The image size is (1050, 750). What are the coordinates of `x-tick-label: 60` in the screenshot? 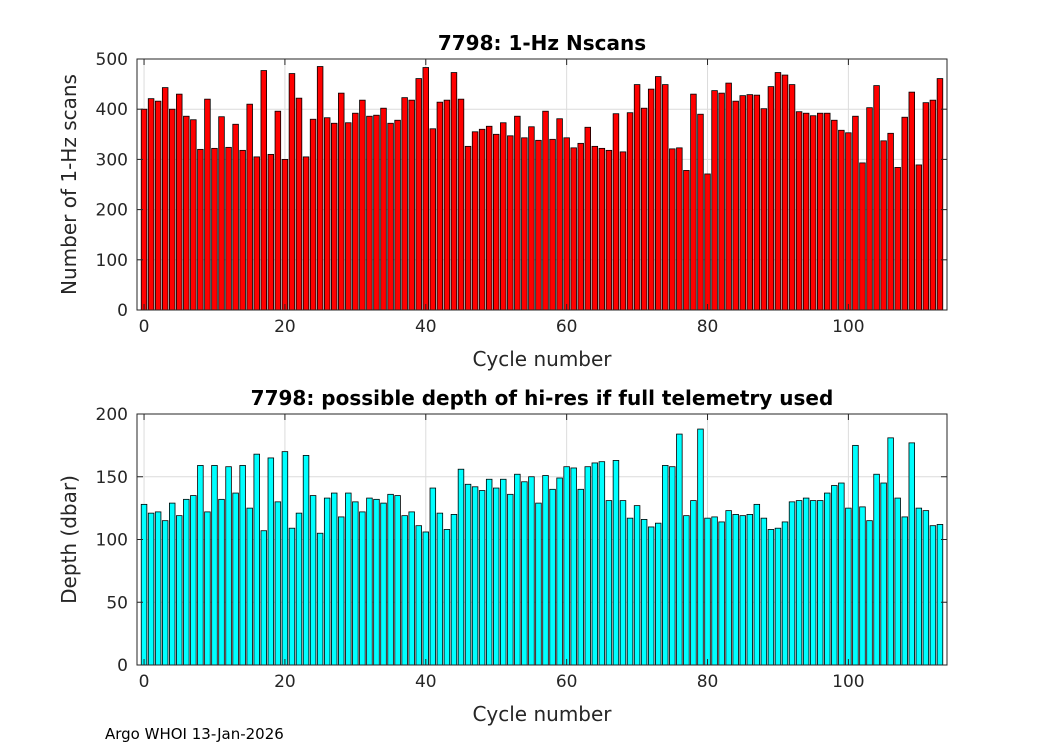 It's located at (567, 327).